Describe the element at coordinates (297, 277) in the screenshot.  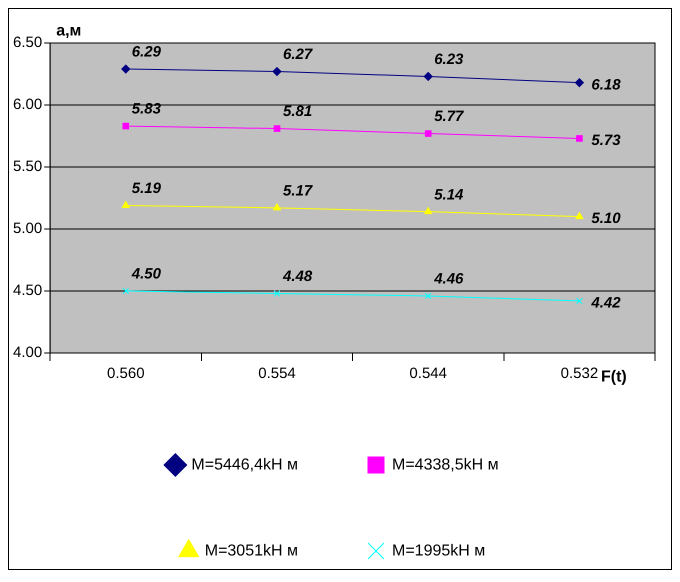
I see `data-label: 4.48` at that location.